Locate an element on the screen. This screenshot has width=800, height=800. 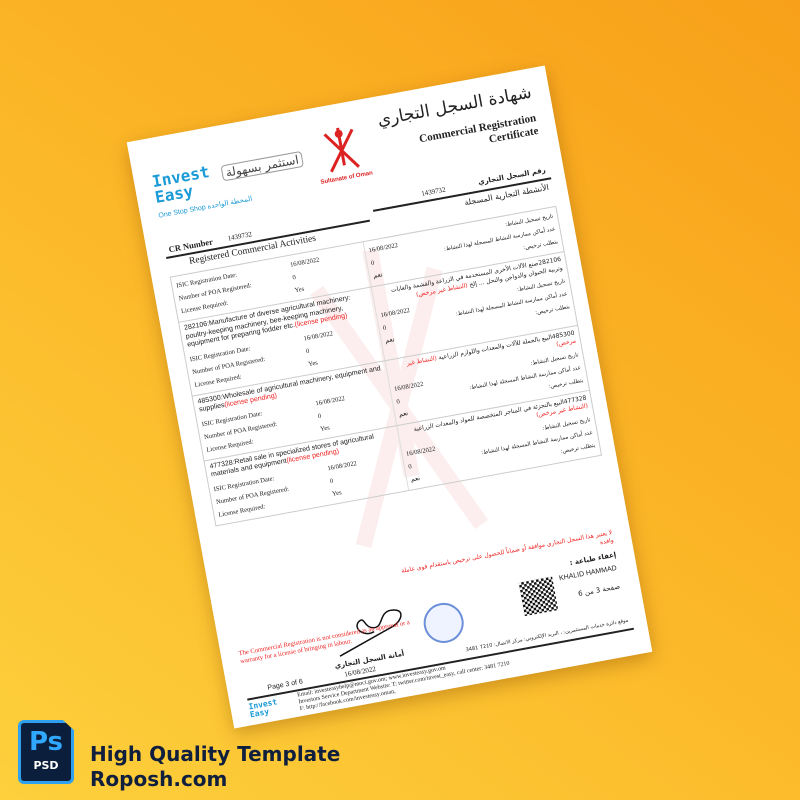
photoshop-icon: Ps PSD is located at coordinates (46, 752).